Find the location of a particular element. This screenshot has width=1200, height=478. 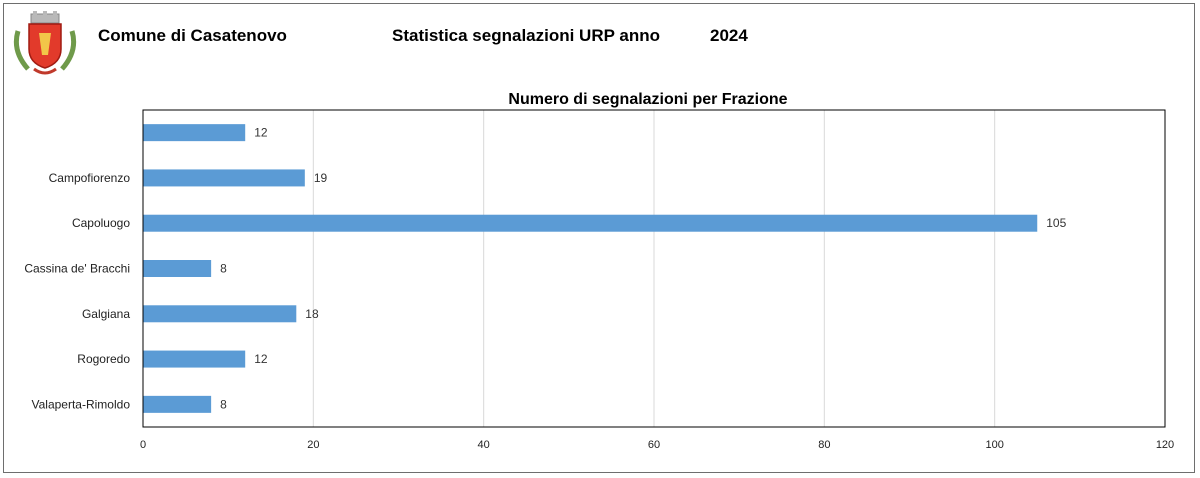

category-label: Capoluogo is located at coordinates (101, 223).